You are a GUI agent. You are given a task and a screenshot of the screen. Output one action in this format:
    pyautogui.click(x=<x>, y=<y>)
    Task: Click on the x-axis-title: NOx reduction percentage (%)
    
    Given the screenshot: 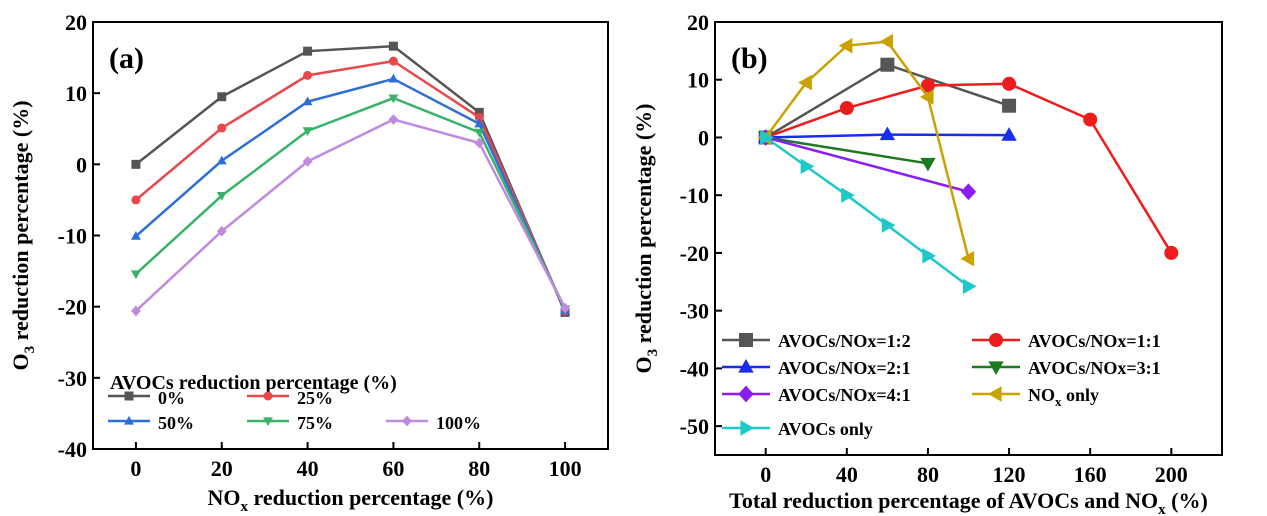 What is the action you would take?
    pyautogui.click(x=351, y=500)
    